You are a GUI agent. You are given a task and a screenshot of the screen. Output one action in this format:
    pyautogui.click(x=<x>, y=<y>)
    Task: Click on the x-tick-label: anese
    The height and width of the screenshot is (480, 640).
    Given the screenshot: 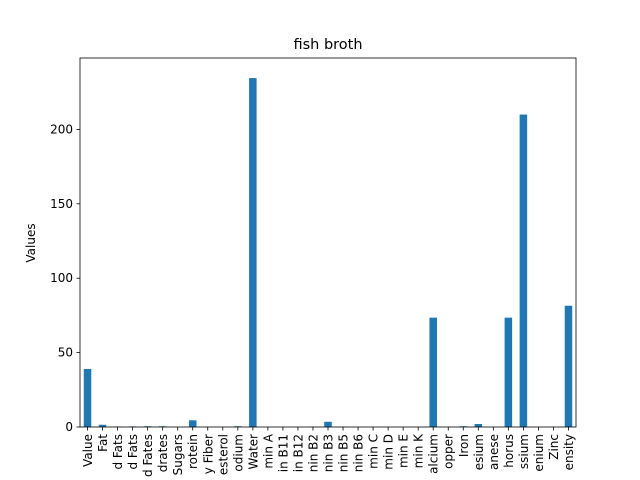 What is the action you would take?
    pyautogui.click(x=494, y=452)
    